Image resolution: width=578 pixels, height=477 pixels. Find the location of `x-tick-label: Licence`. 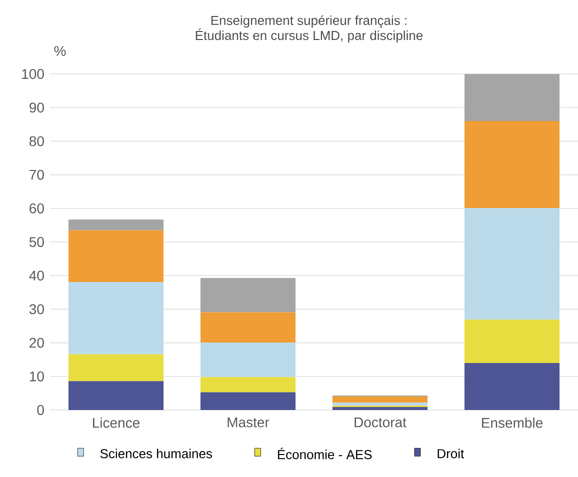

x-tick-label: Licence is located at coordinates (116, 423).